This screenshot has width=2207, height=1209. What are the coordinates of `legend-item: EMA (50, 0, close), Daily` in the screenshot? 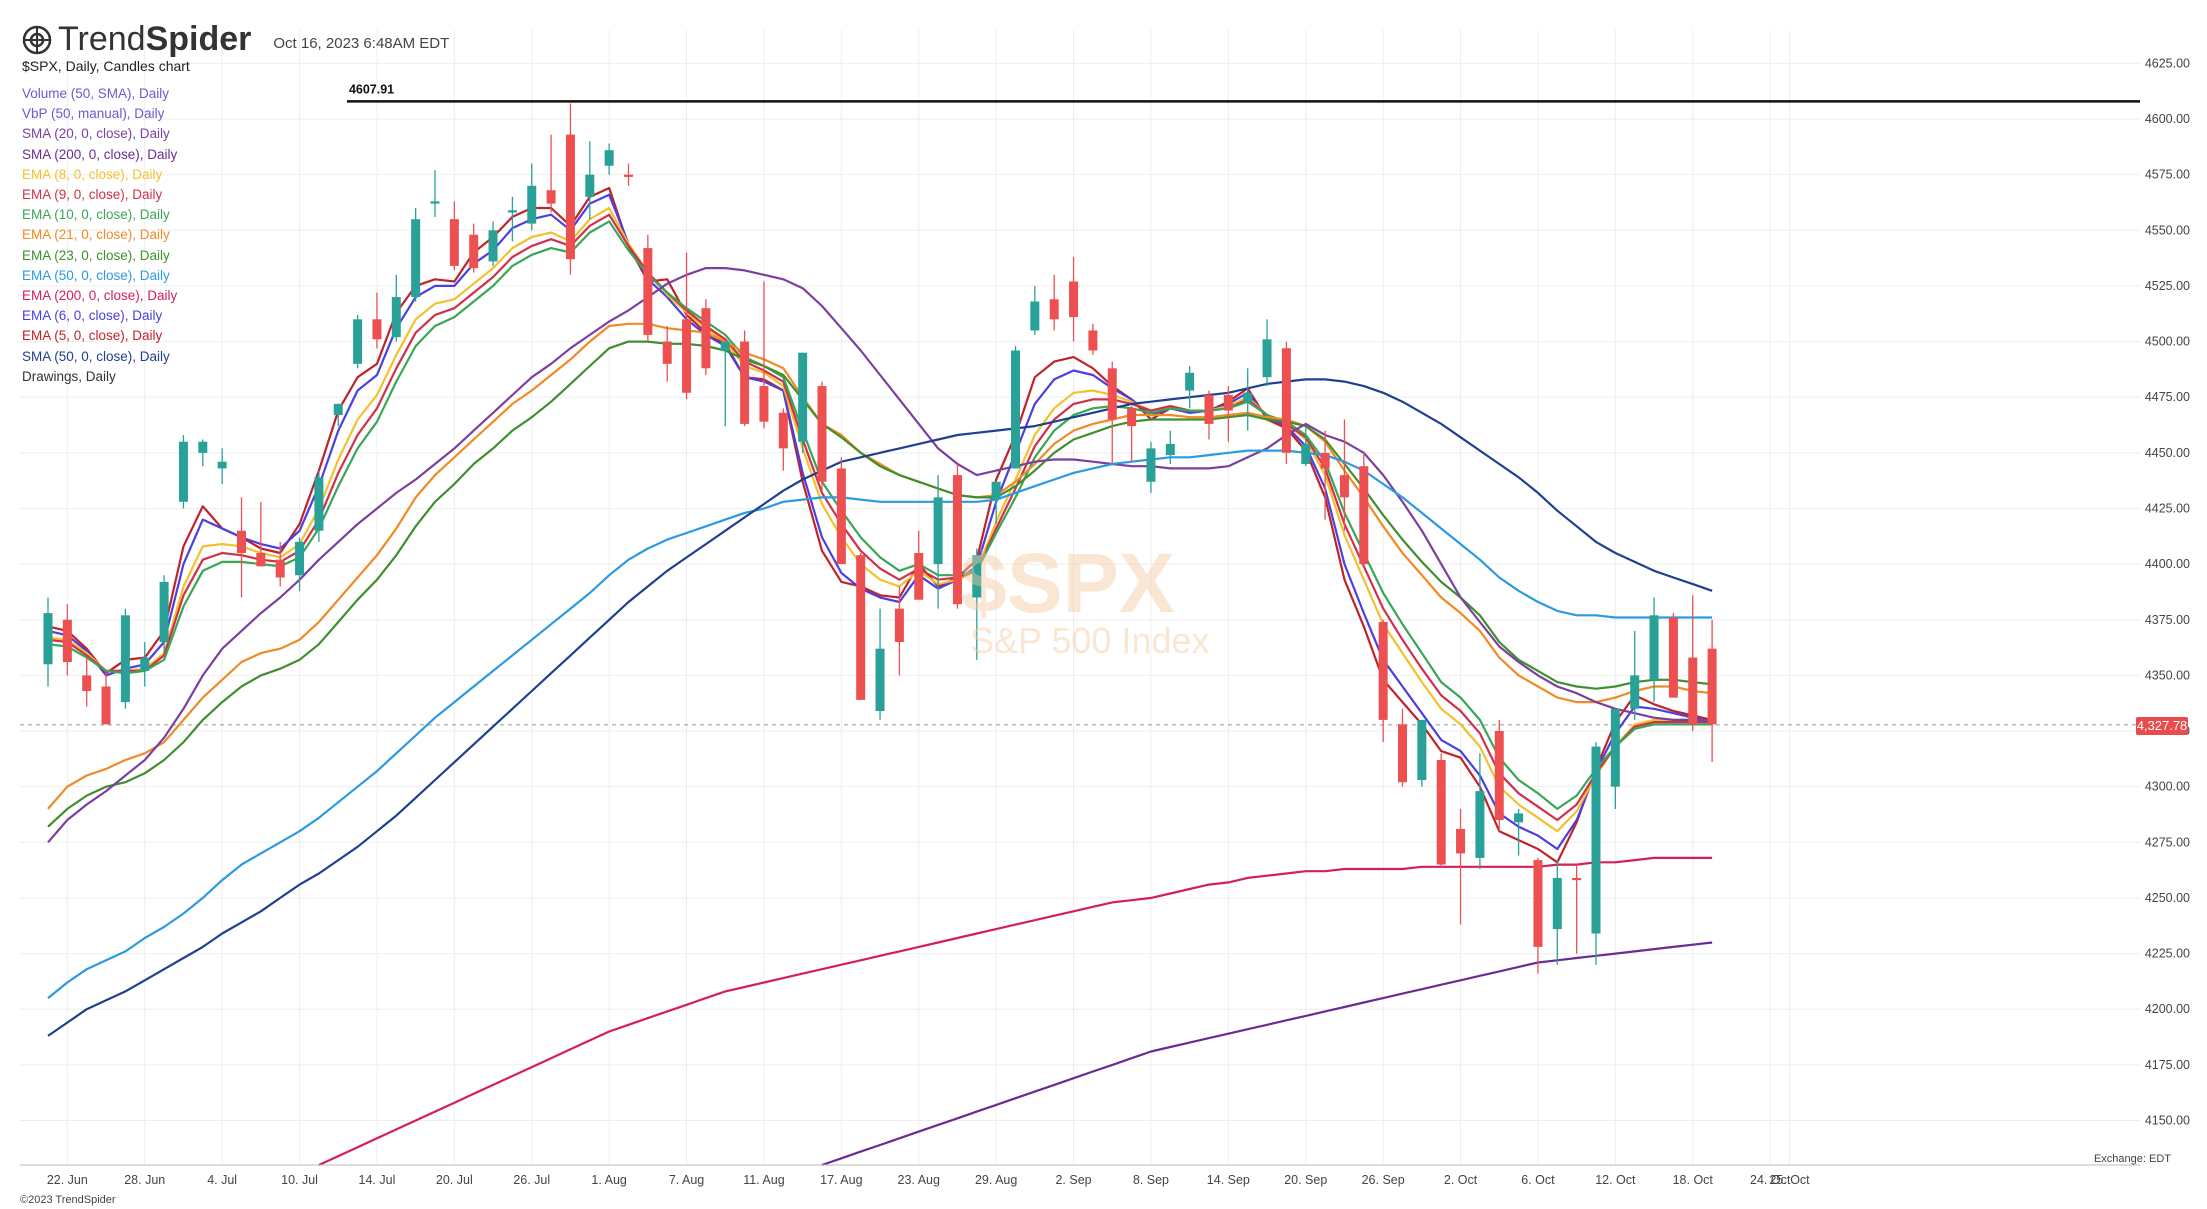 It's located at (96, 275).